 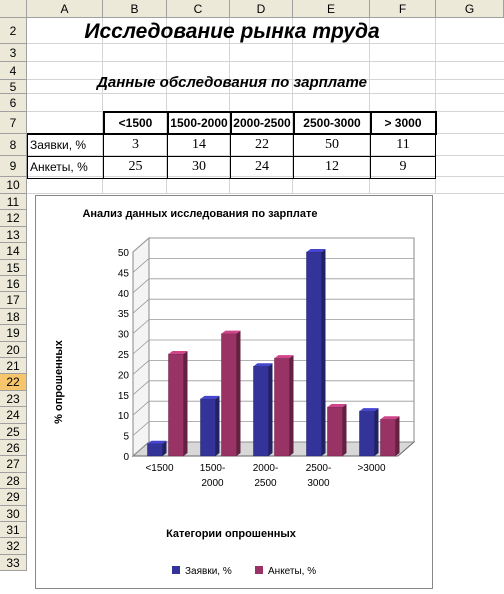 I want to click on y-tick-label: 45, so click(x=124, y=273).